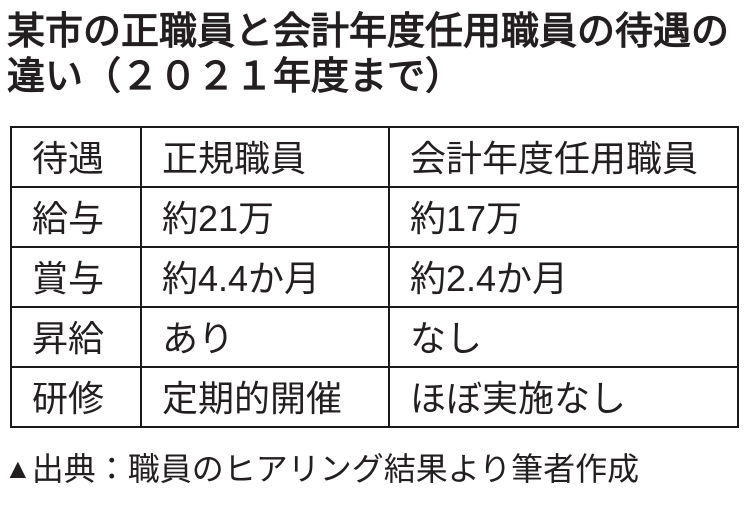  What do you see at coordinates (76, 216) in the screenshot?
I see `row-label-salary: 給与` at bounding box center [76, 216].